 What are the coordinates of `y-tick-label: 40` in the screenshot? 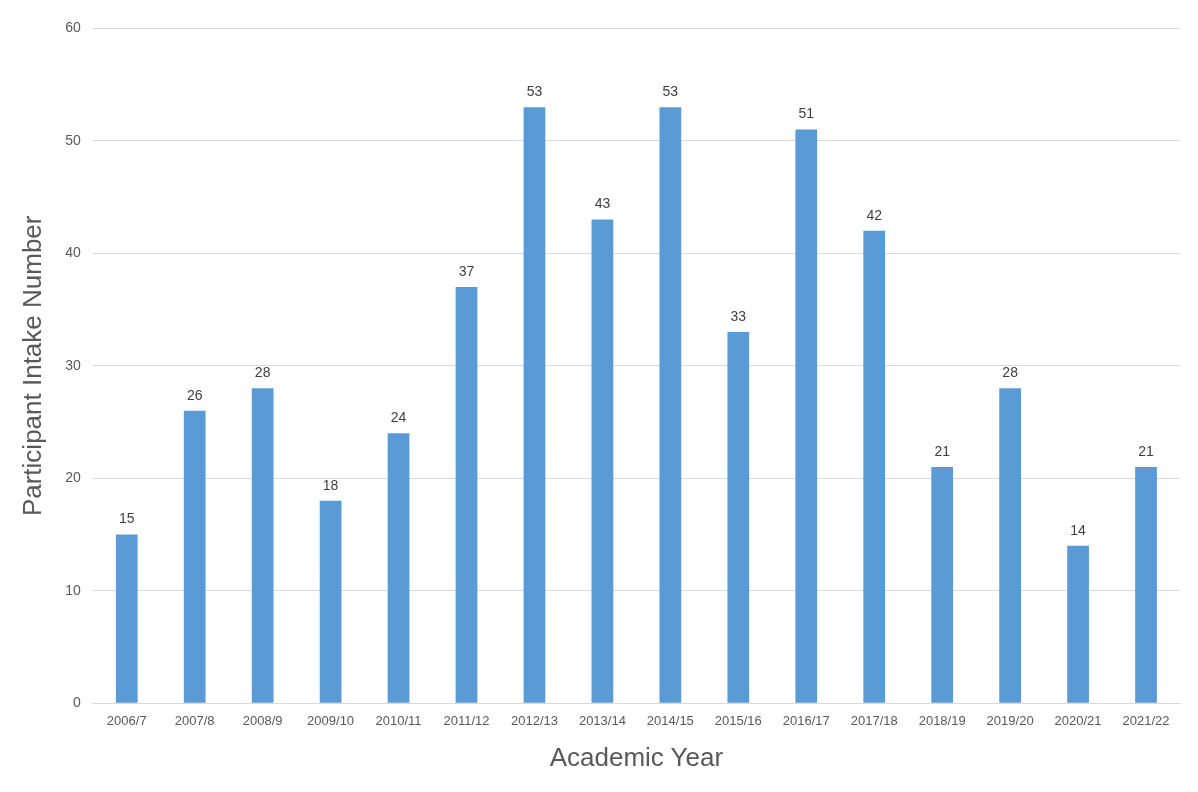 It's located at (73, 252).